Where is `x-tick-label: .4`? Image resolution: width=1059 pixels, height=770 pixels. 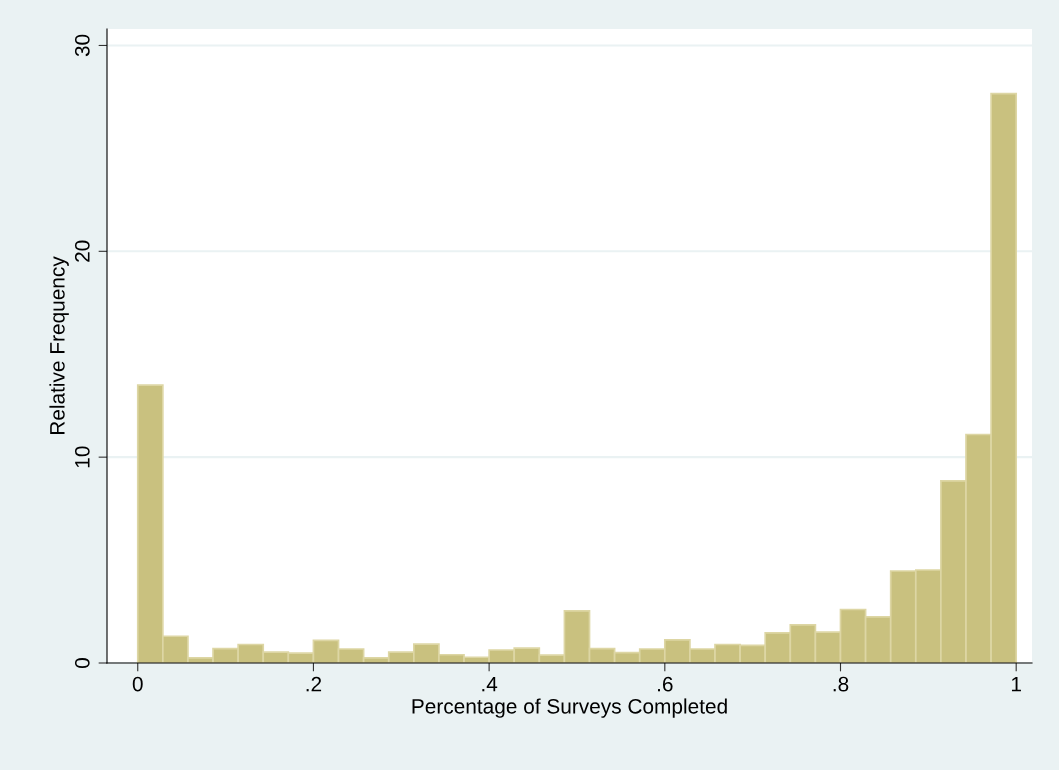
x-tick-label: .4 is located at coordinates (490, 684).